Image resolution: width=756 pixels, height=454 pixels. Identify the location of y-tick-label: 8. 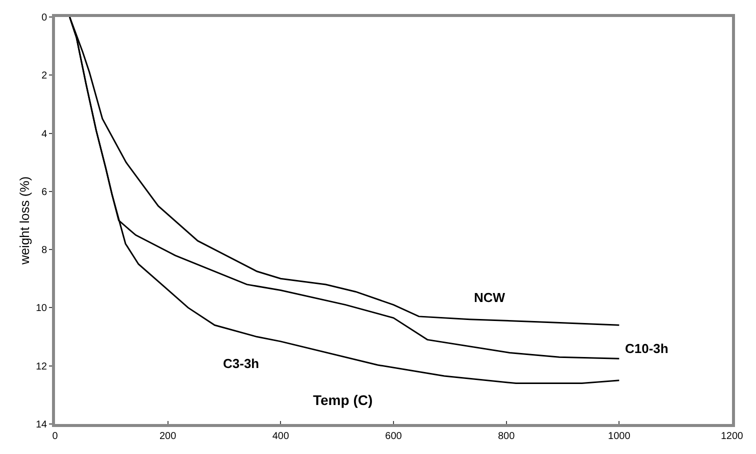
(44, 250).